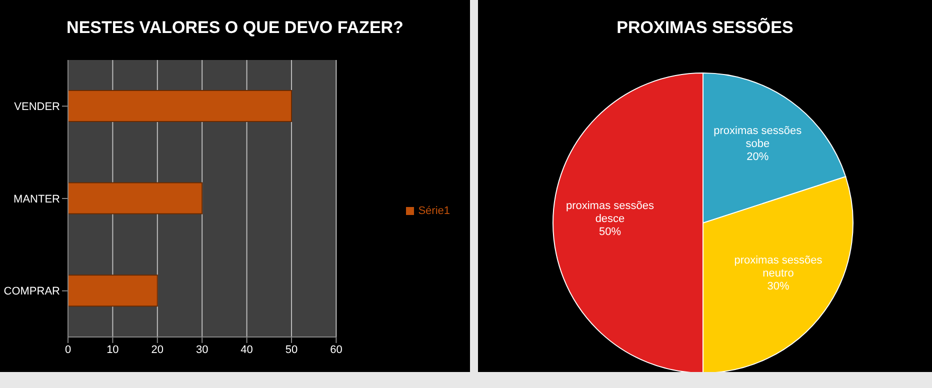 Image resolution: width=932 pixels, height=388 pixels. What do you see at coordinates (112, 350) in the screenshot?
I see `x-tick-label: 10` at bounding box center [112, 350].